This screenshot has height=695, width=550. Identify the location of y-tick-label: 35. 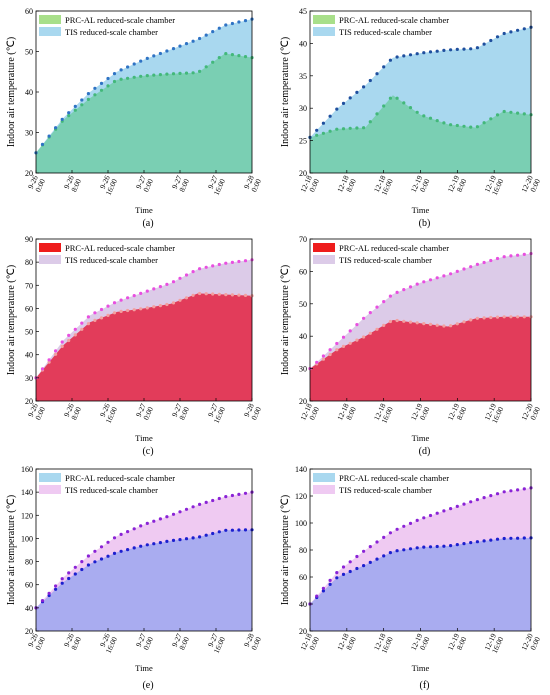
(303, 76).